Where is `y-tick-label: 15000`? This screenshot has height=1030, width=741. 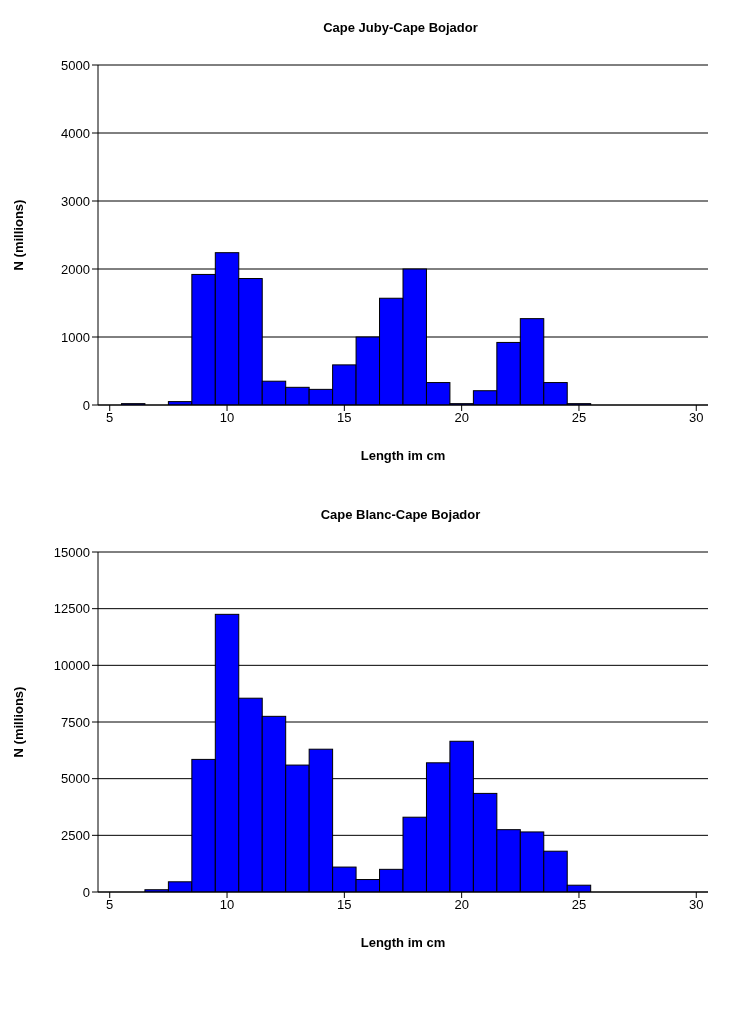 y-tick-label: 15000 is located at coordinates (71, 552).